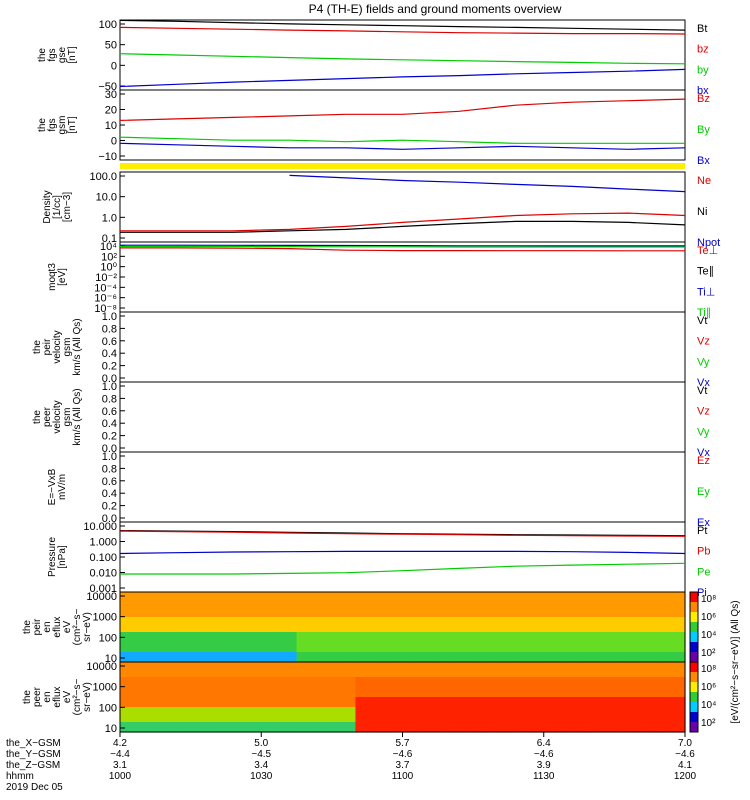 The width and height of the screenshot is (750, 800). I want to click on panel-frame, so click(402, 487).